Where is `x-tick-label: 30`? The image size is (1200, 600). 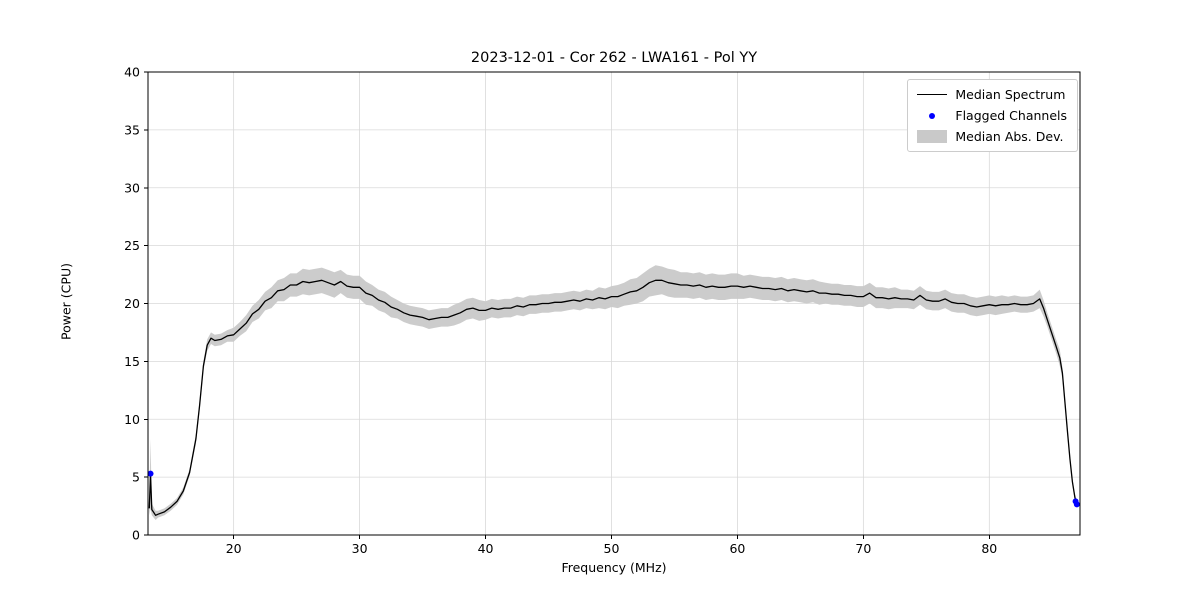
x-tick-label: 30 is located at coordinates (360, 548).